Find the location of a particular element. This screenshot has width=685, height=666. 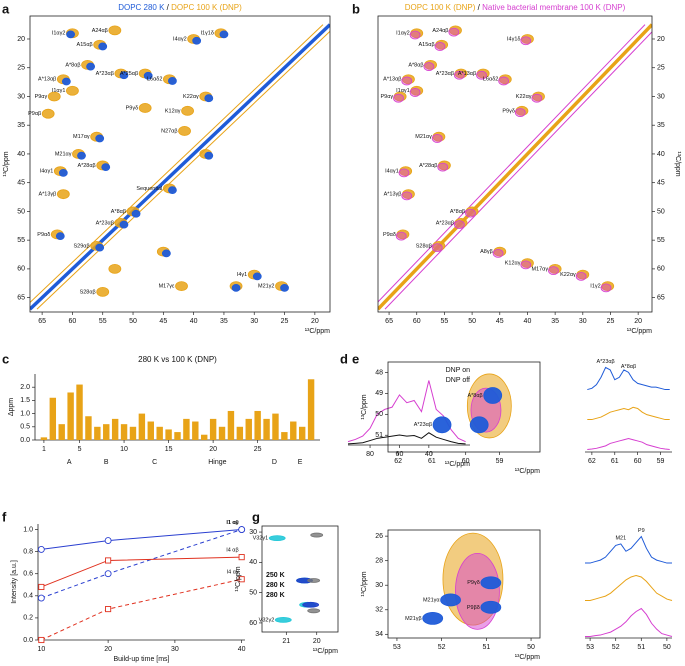

region-label: B is located at coordinates (106, 462).